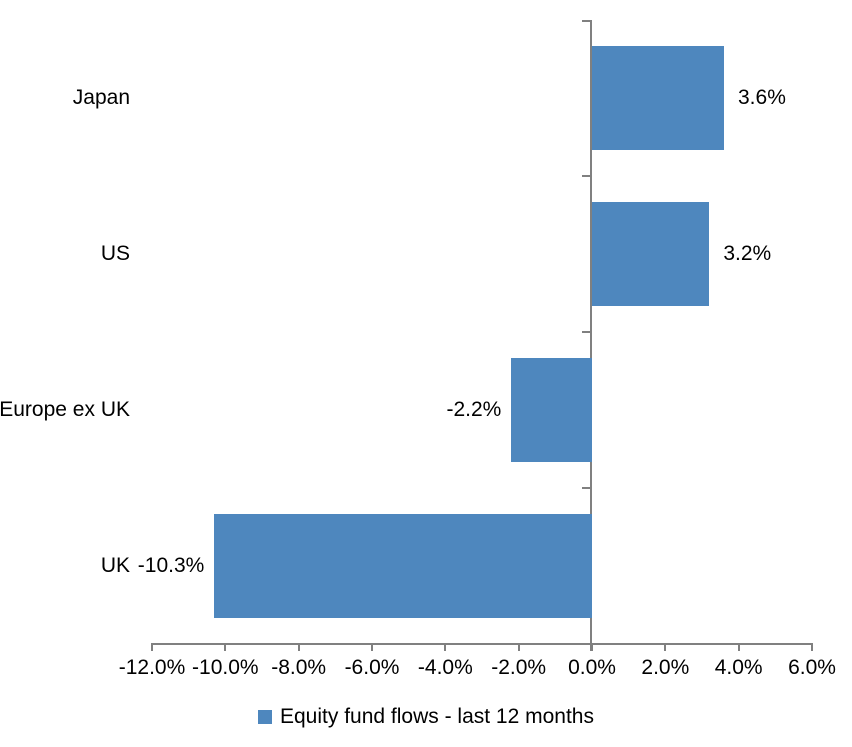 This screenshot has height=747, width=852. I want to click on x-tick-label: -2.0%, so click(519, 667).